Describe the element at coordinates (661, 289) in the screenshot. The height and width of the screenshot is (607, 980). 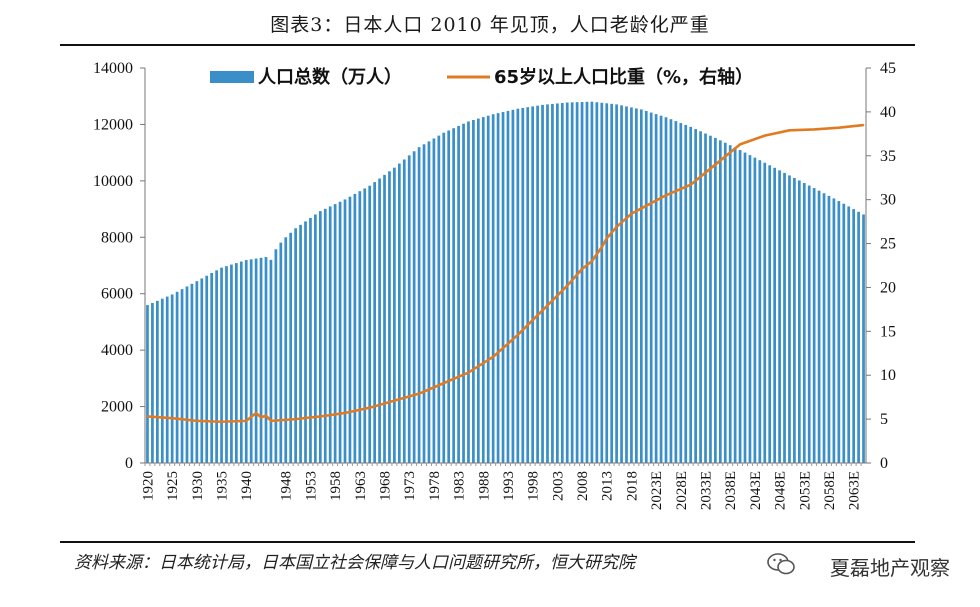
I see `population-bar-2024` at that location.